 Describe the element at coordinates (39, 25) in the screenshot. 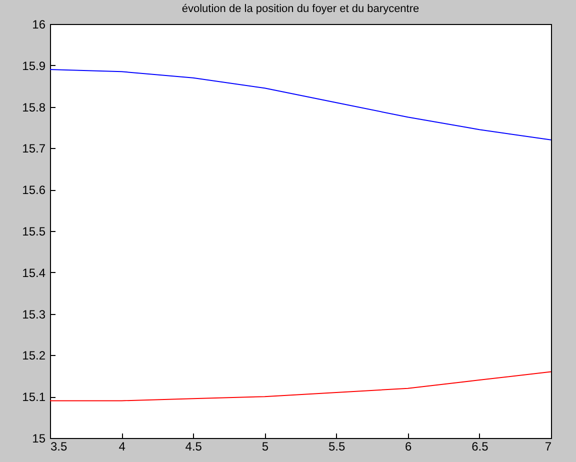

I see `y-tick-label: 16` at that location.